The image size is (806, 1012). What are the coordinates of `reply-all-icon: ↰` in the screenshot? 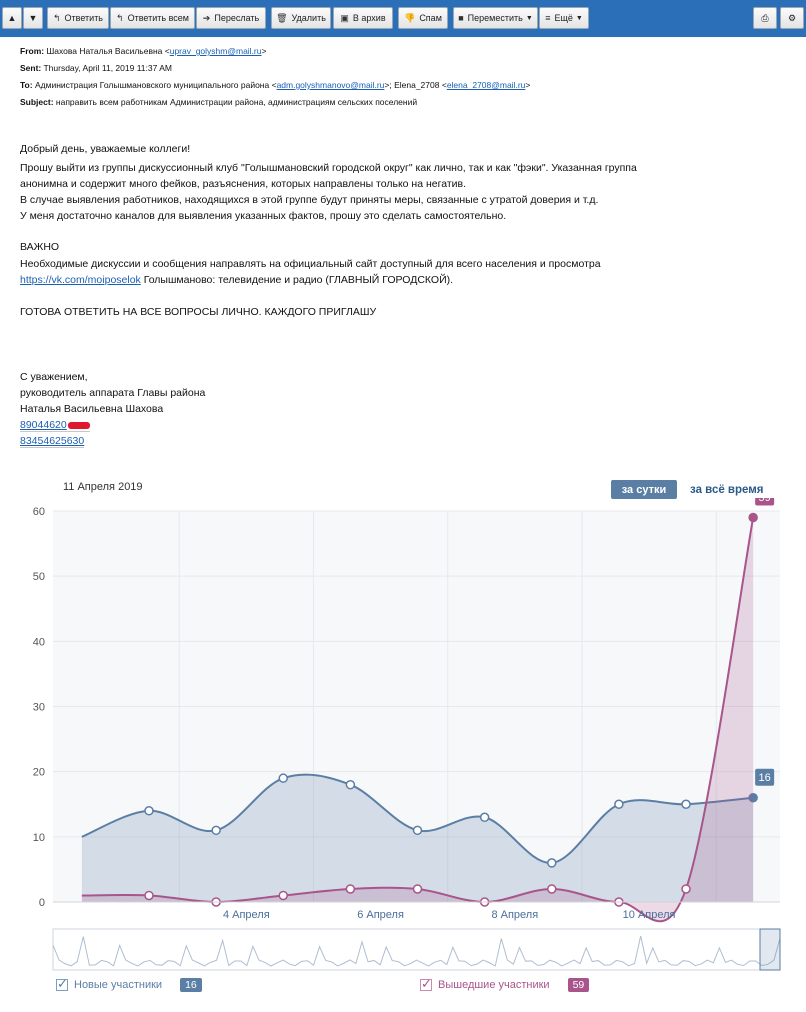 It's located at (120, 17).